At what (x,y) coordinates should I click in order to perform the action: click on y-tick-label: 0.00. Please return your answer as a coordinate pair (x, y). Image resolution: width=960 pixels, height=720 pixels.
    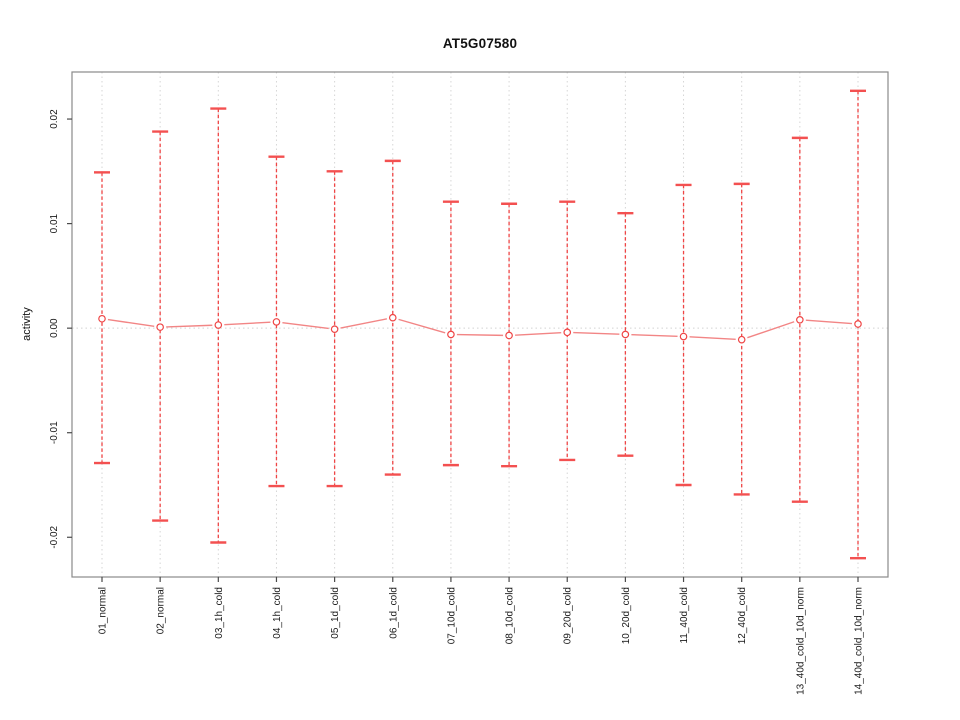
    Looking at the image, I should click on (54, 328).